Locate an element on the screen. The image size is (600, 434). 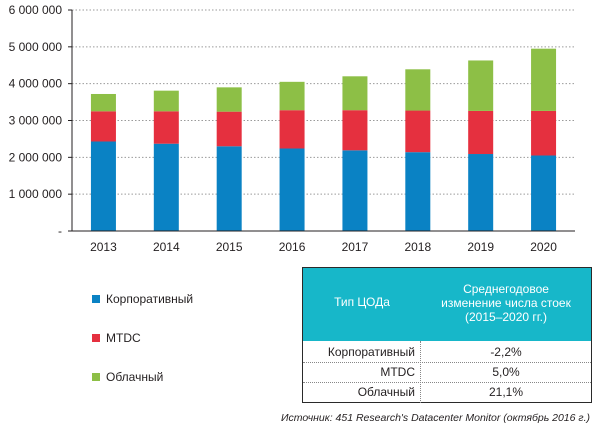
bar-mtdc-2016 is located at coordinates (292, 129).